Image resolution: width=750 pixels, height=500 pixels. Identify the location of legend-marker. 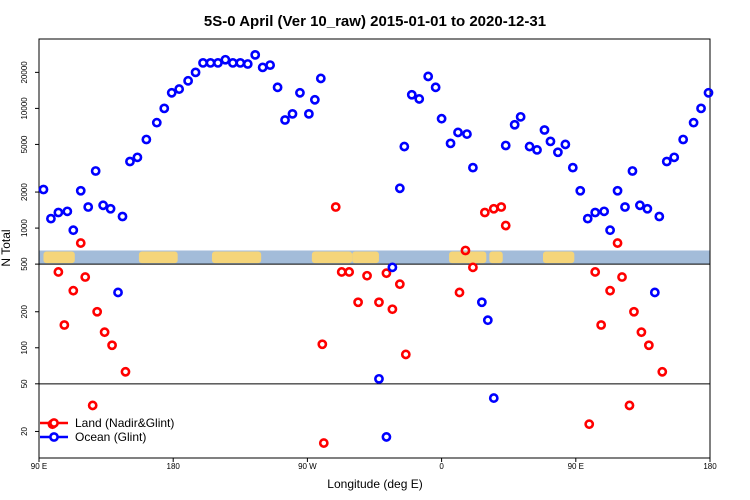
(54, 423).